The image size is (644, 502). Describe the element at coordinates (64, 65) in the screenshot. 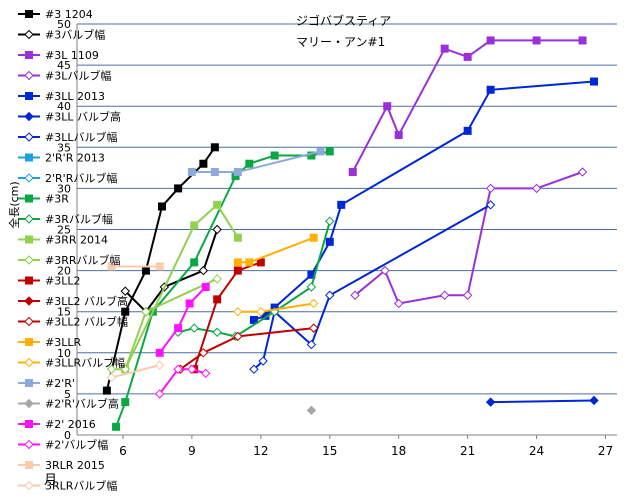

I see `y-tick-label: 45` at that location.